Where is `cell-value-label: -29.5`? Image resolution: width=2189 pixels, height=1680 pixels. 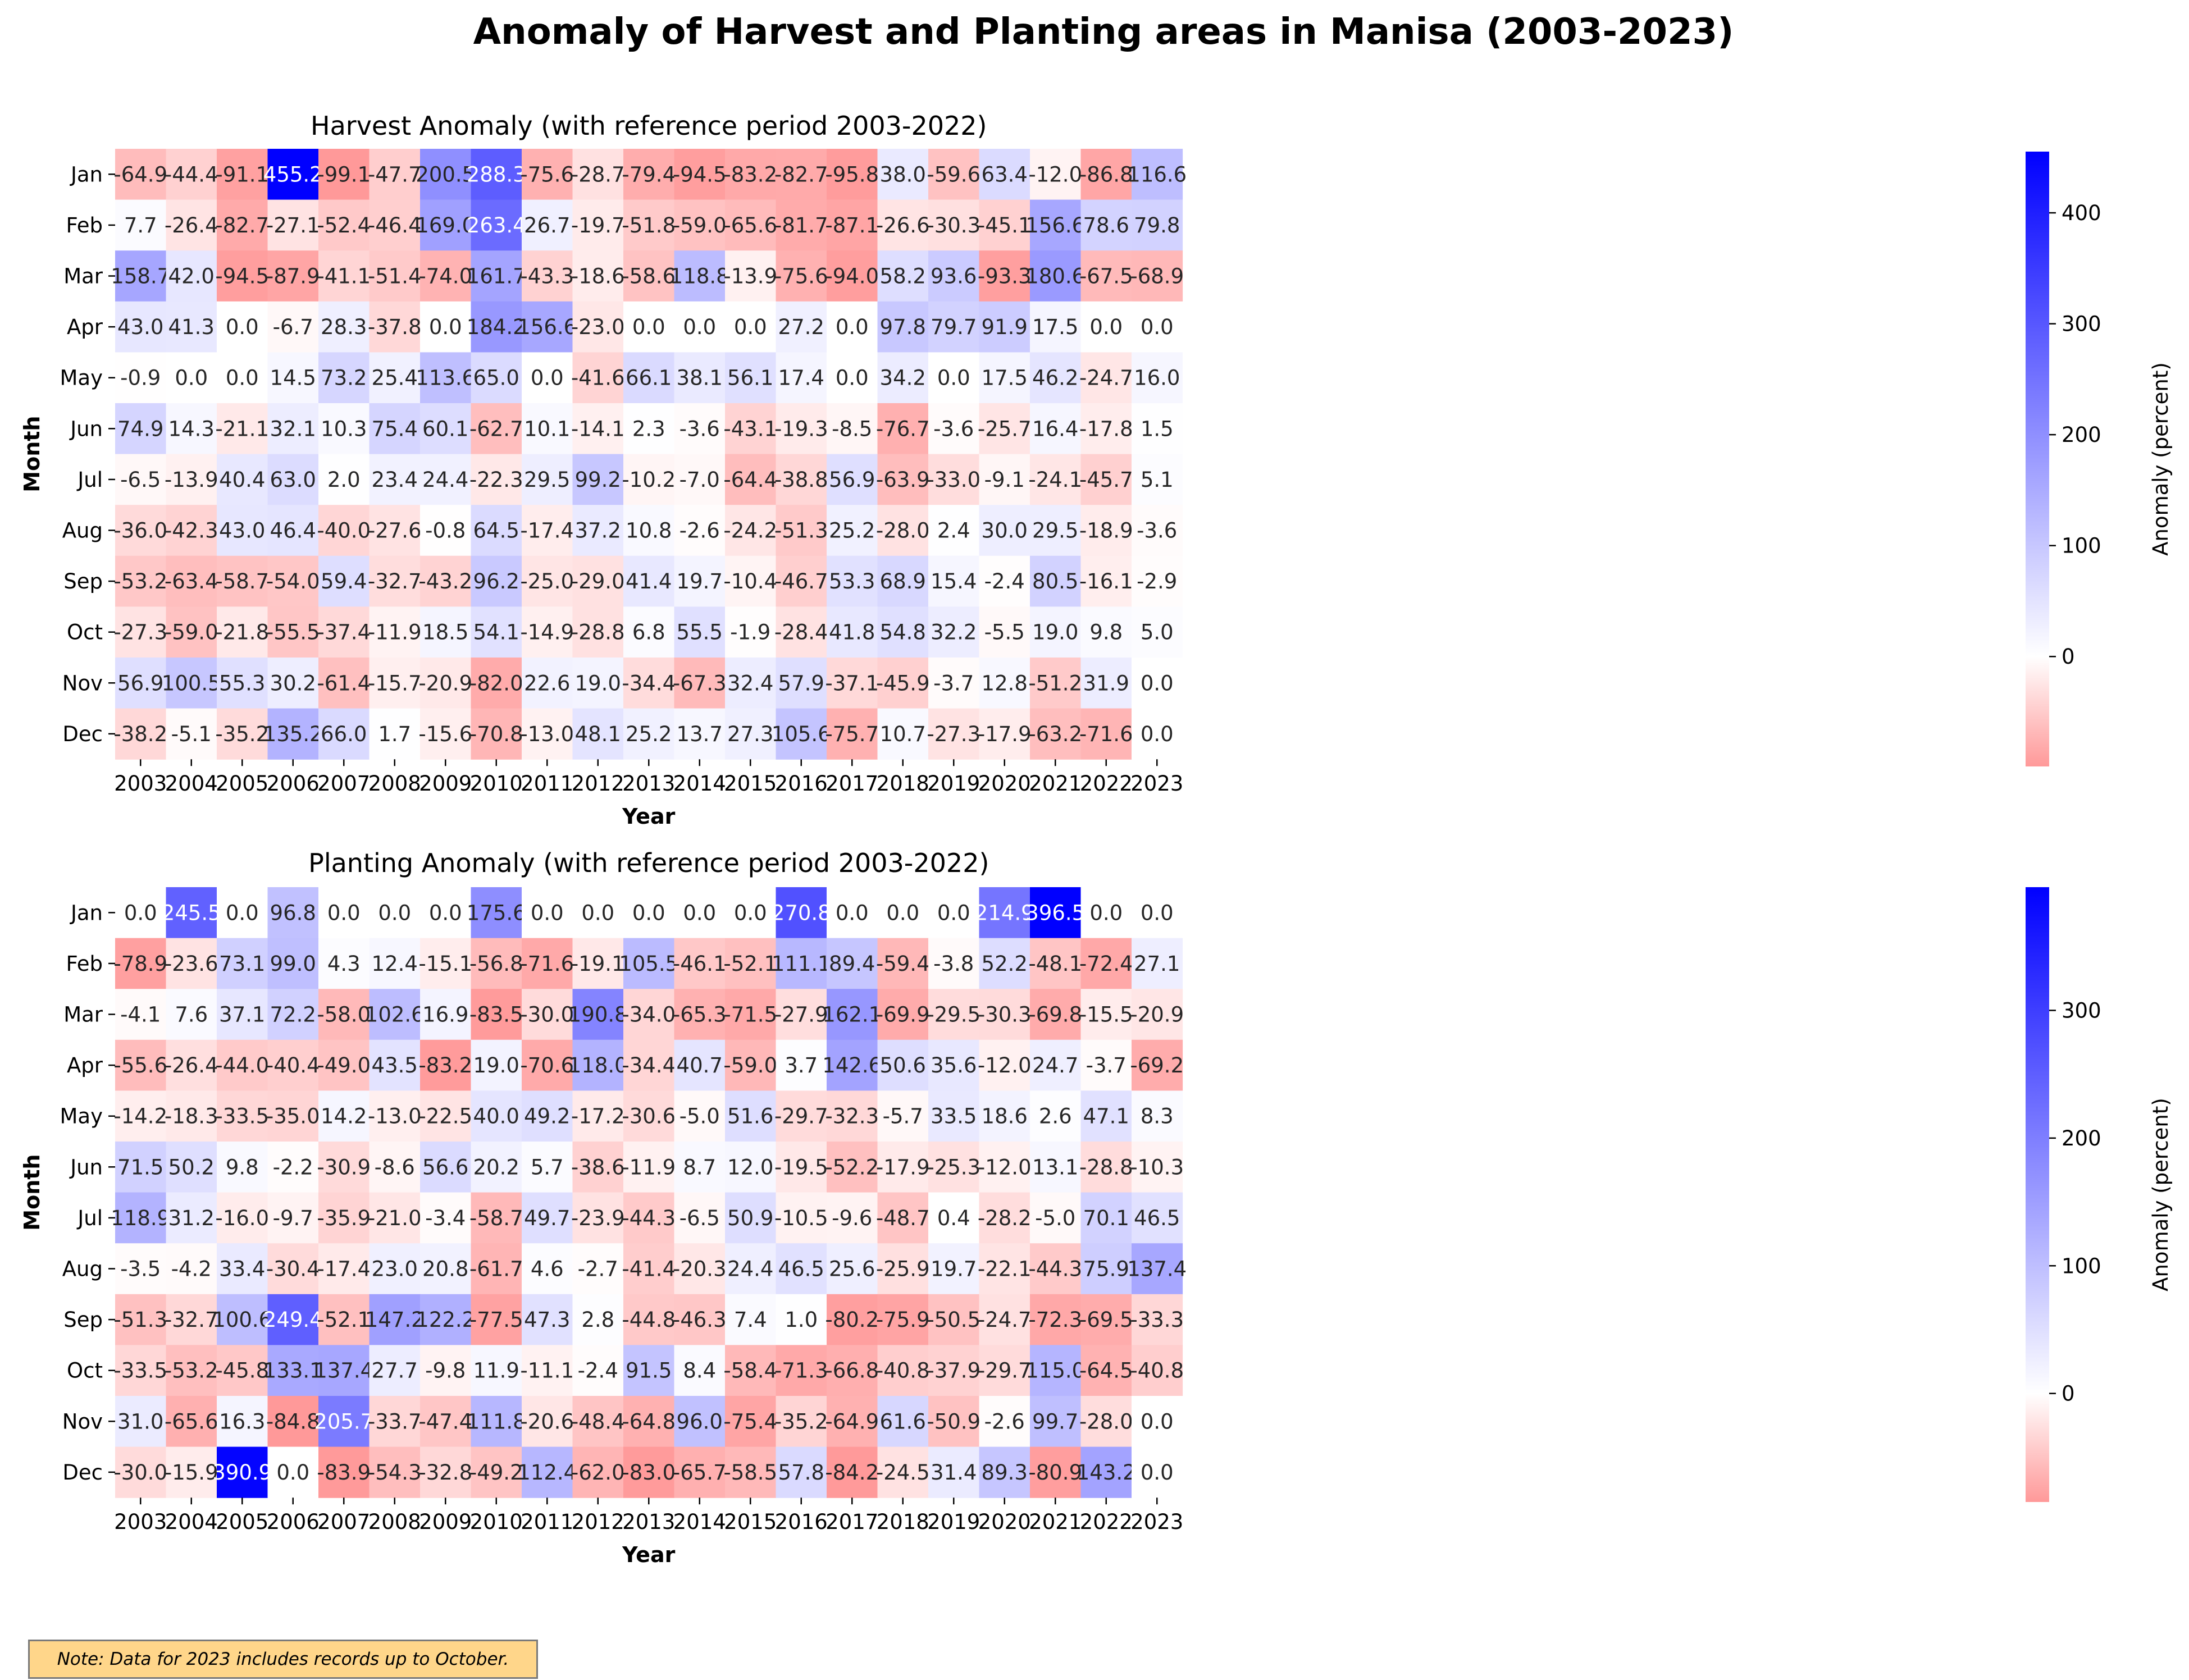
cell-value-label: -29.5 is located at coordinates (954, 1015).